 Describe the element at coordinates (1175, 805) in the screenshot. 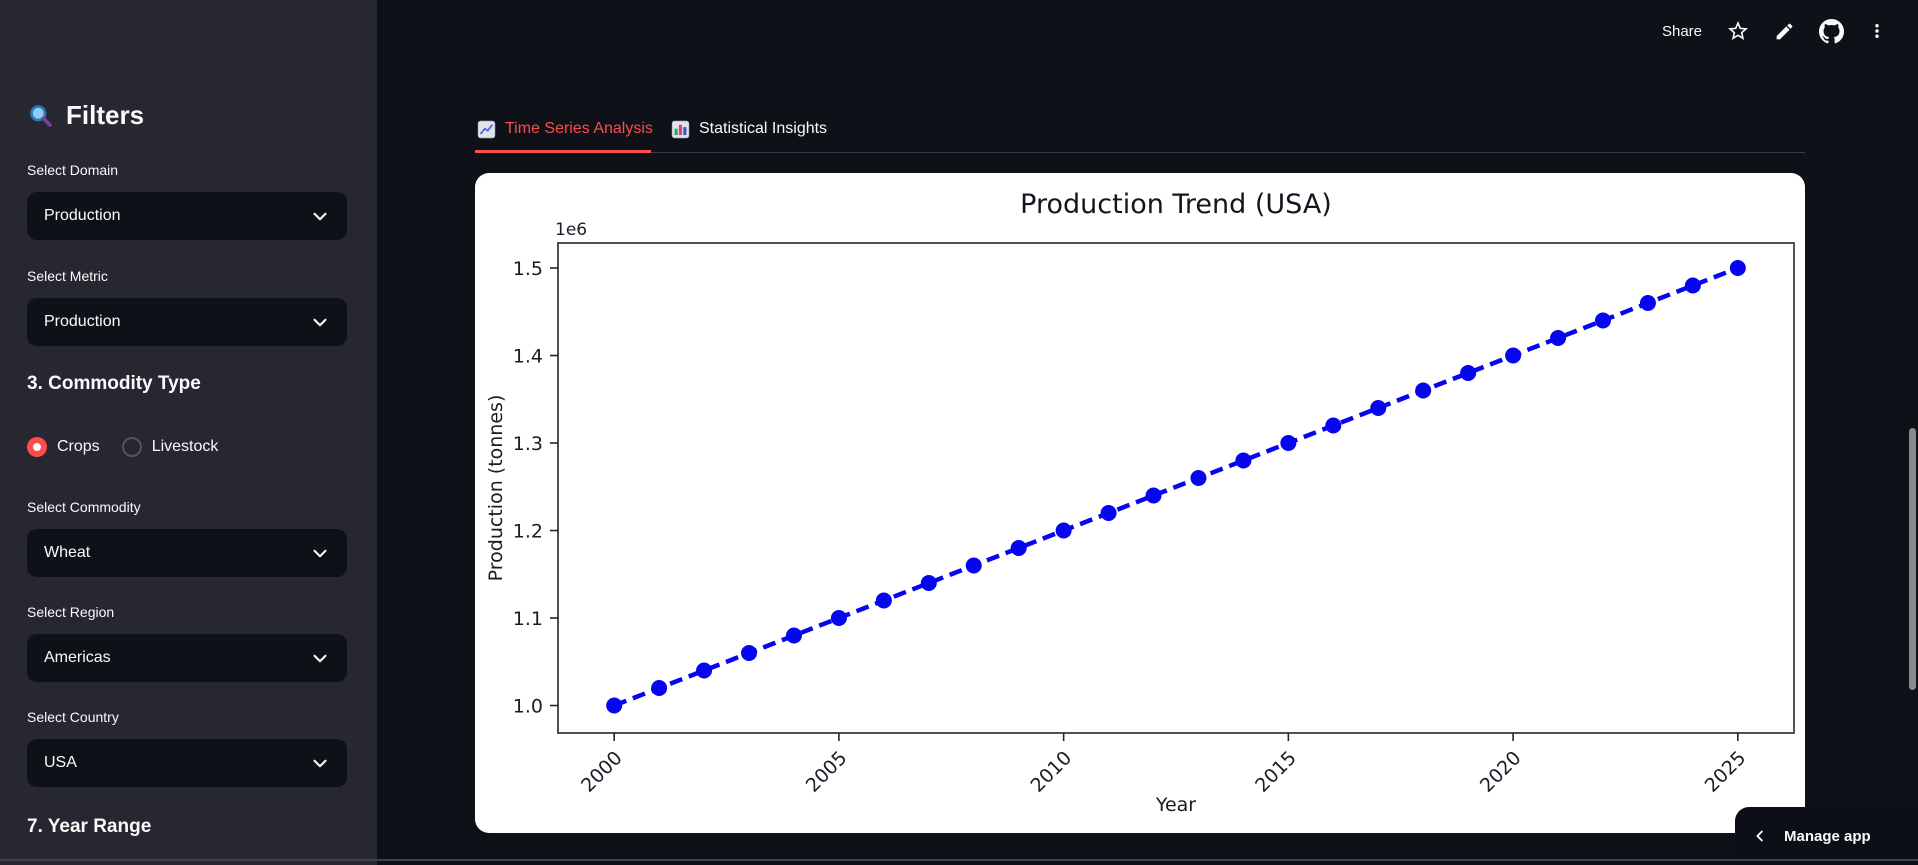

I see `x-axis-label: Year` at that location.